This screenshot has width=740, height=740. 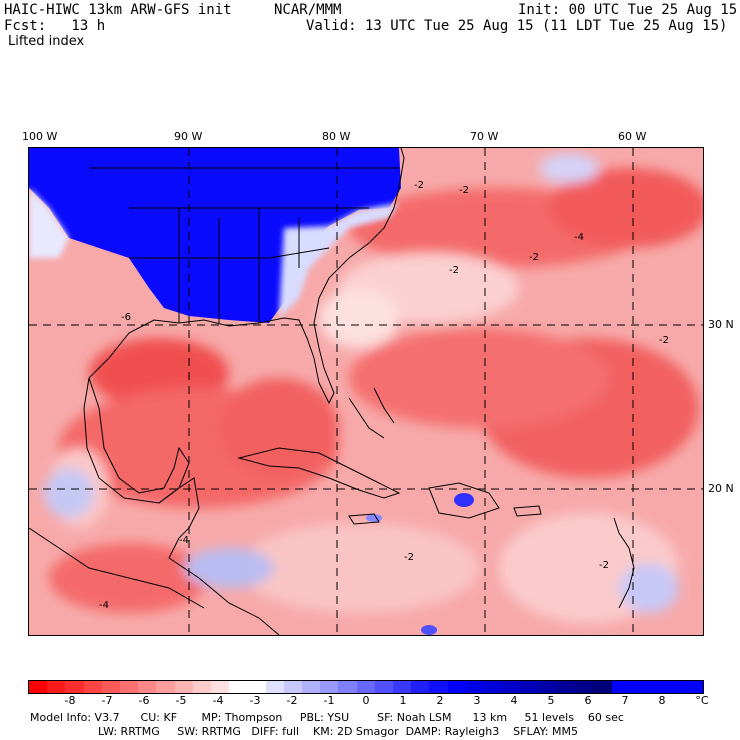 I want to click on colorbar-label: -4, so click(x=218, y=700).